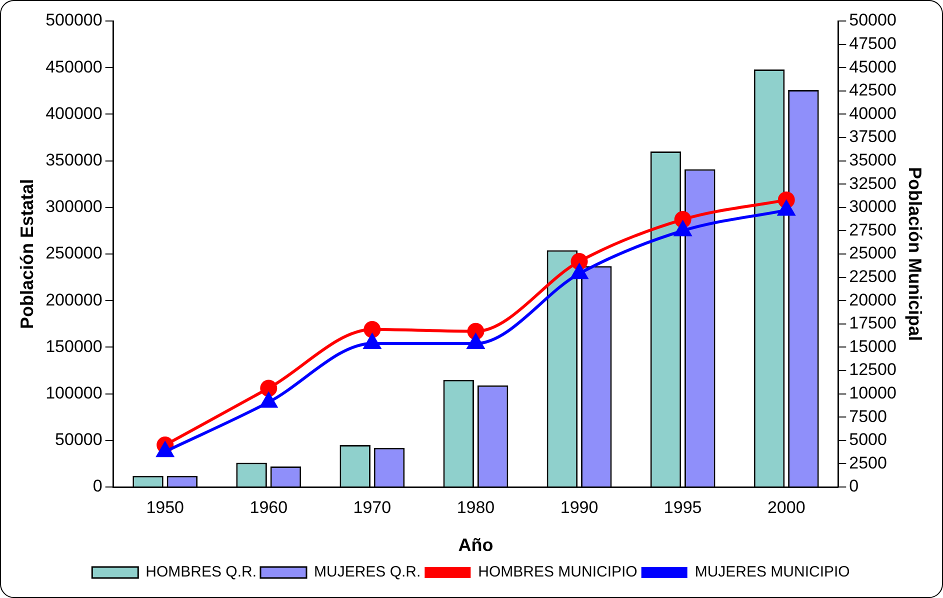 The height and width of the screenshot is (598, 943). I want to click on x-tick-label: 1970, so click(372, 507).